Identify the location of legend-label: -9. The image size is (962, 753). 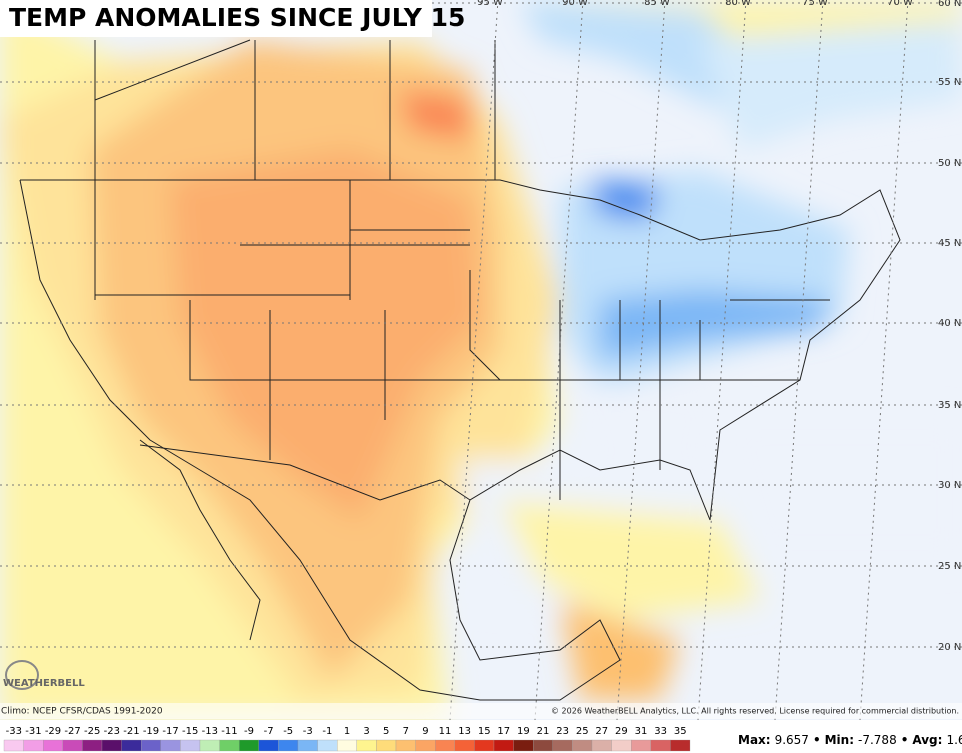
(249, 731).